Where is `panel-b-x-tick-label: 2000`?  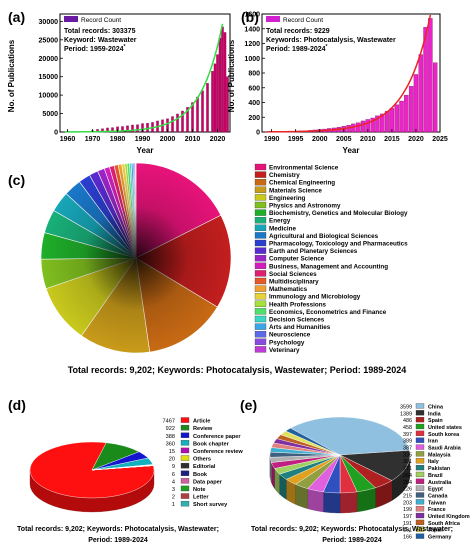
panel-b-x-tick-label: 2000 is located at coordinates (320, 139).